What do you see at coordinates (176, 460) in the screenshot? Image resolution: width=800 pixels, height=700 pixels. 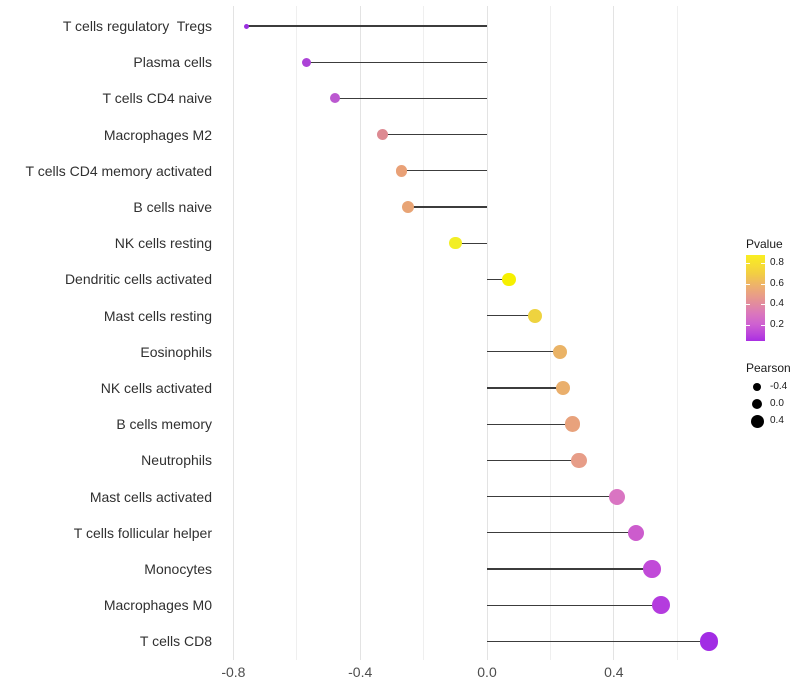 I see `y-axis-label: Neutrophils` at bounding box center [176, 460].